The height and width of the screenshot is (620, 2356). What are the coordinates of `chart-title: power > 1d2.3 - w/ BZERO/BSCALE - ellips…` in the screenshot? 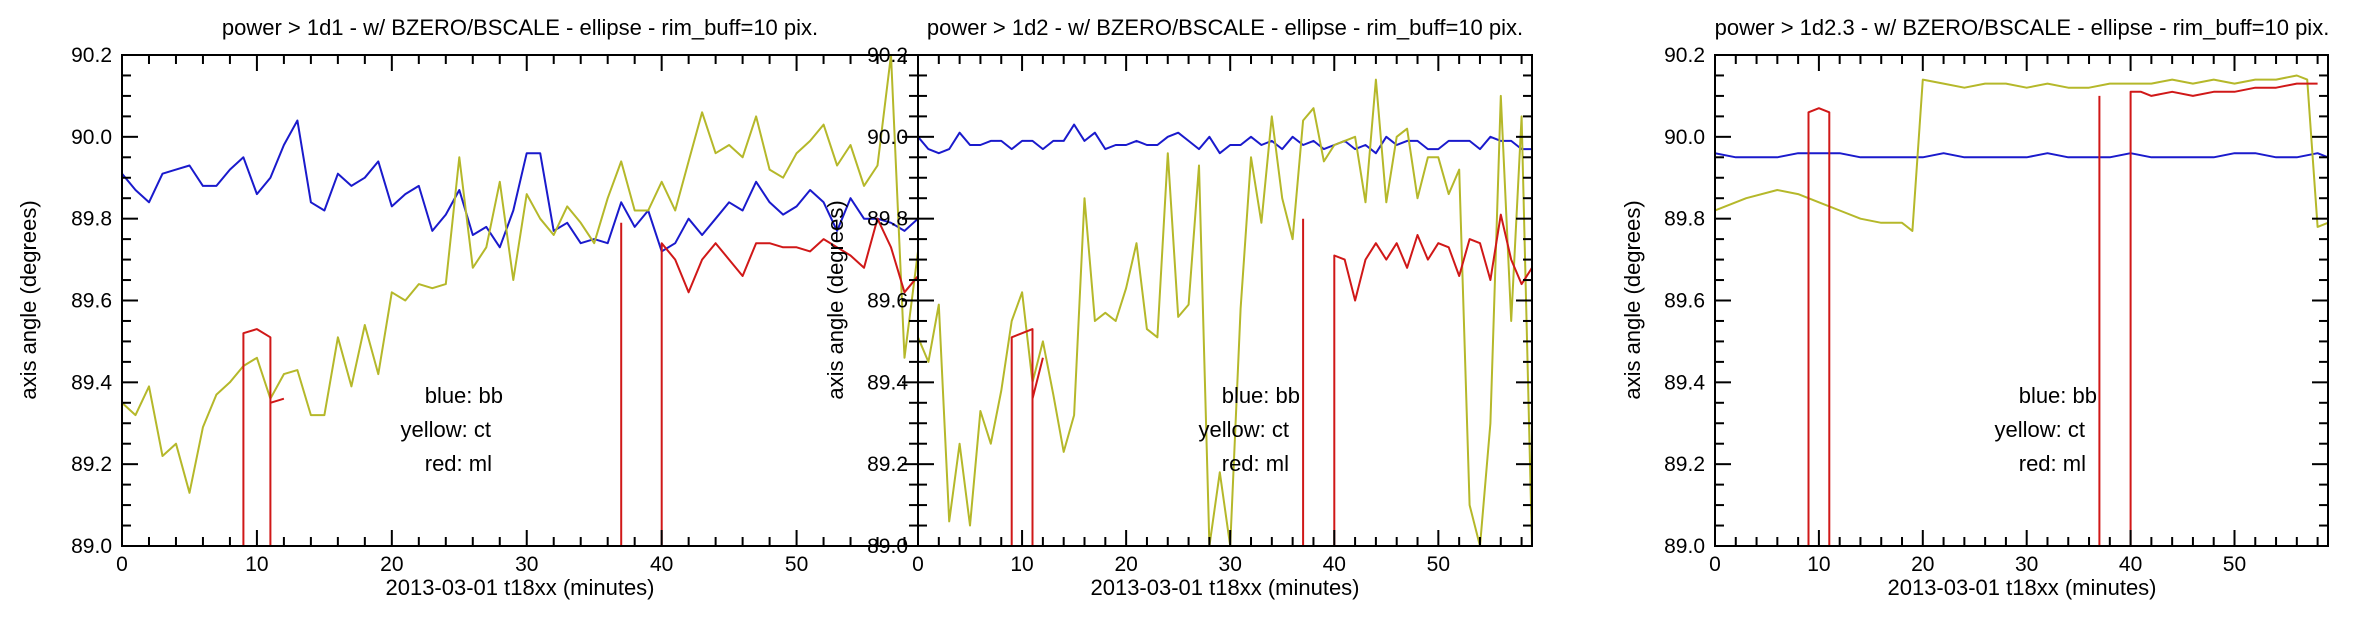 It's located at (2022, 27).